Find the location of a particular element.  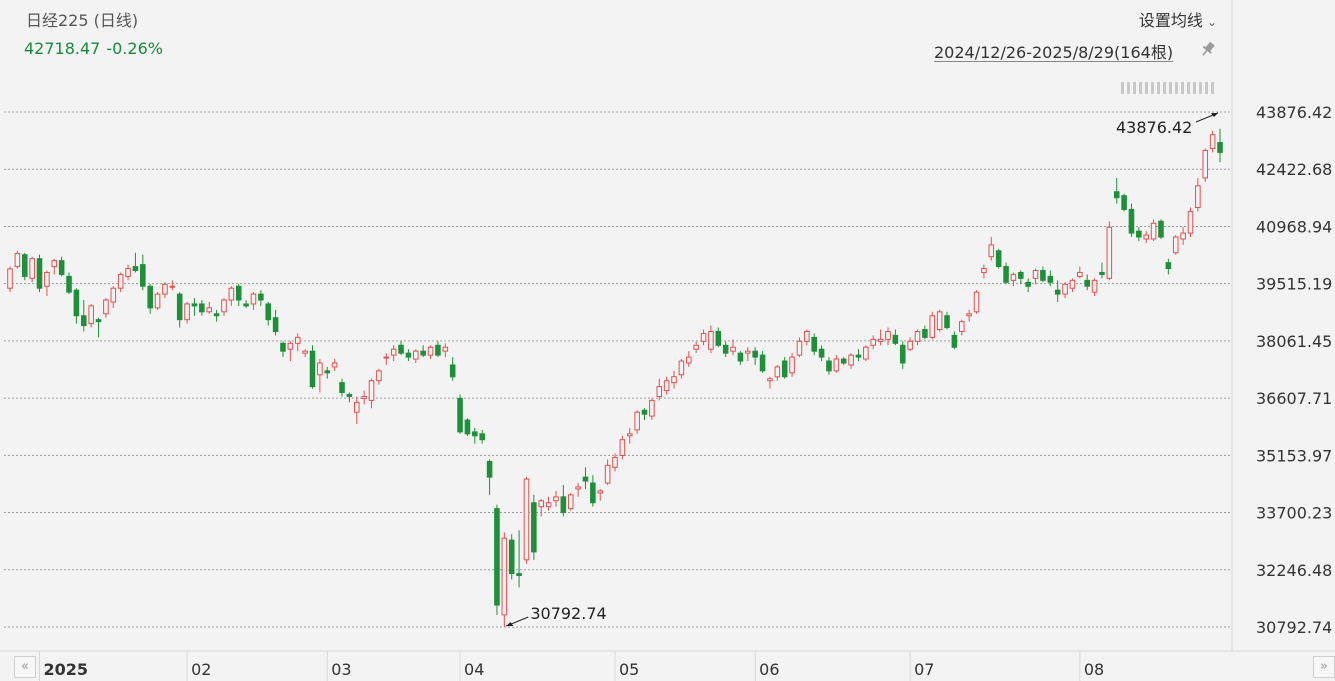

x-tick-label: 06 is located at coordinates (769, 669).